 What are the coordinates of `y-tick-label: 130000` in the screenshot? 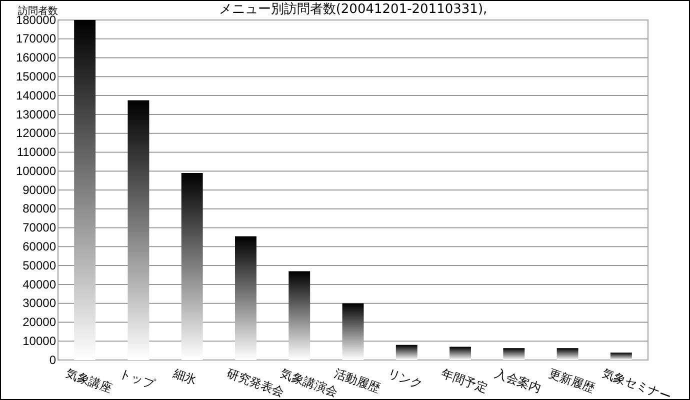 It's located at (36, 114).